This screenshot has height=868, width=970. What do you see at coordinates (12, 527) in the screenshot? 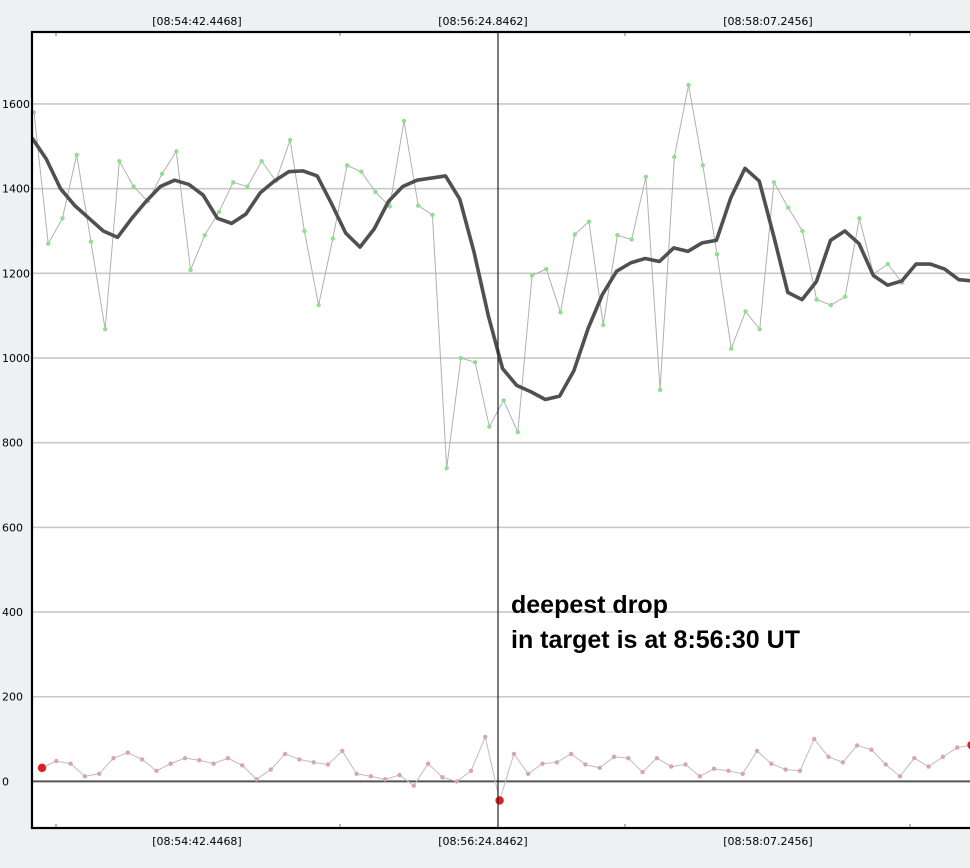
I see `y-tick-label: 600` at bounding box center [12, 527].